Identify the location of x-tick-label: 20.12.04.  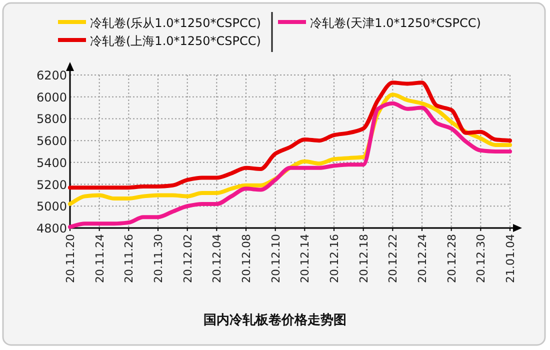
(217, 258).